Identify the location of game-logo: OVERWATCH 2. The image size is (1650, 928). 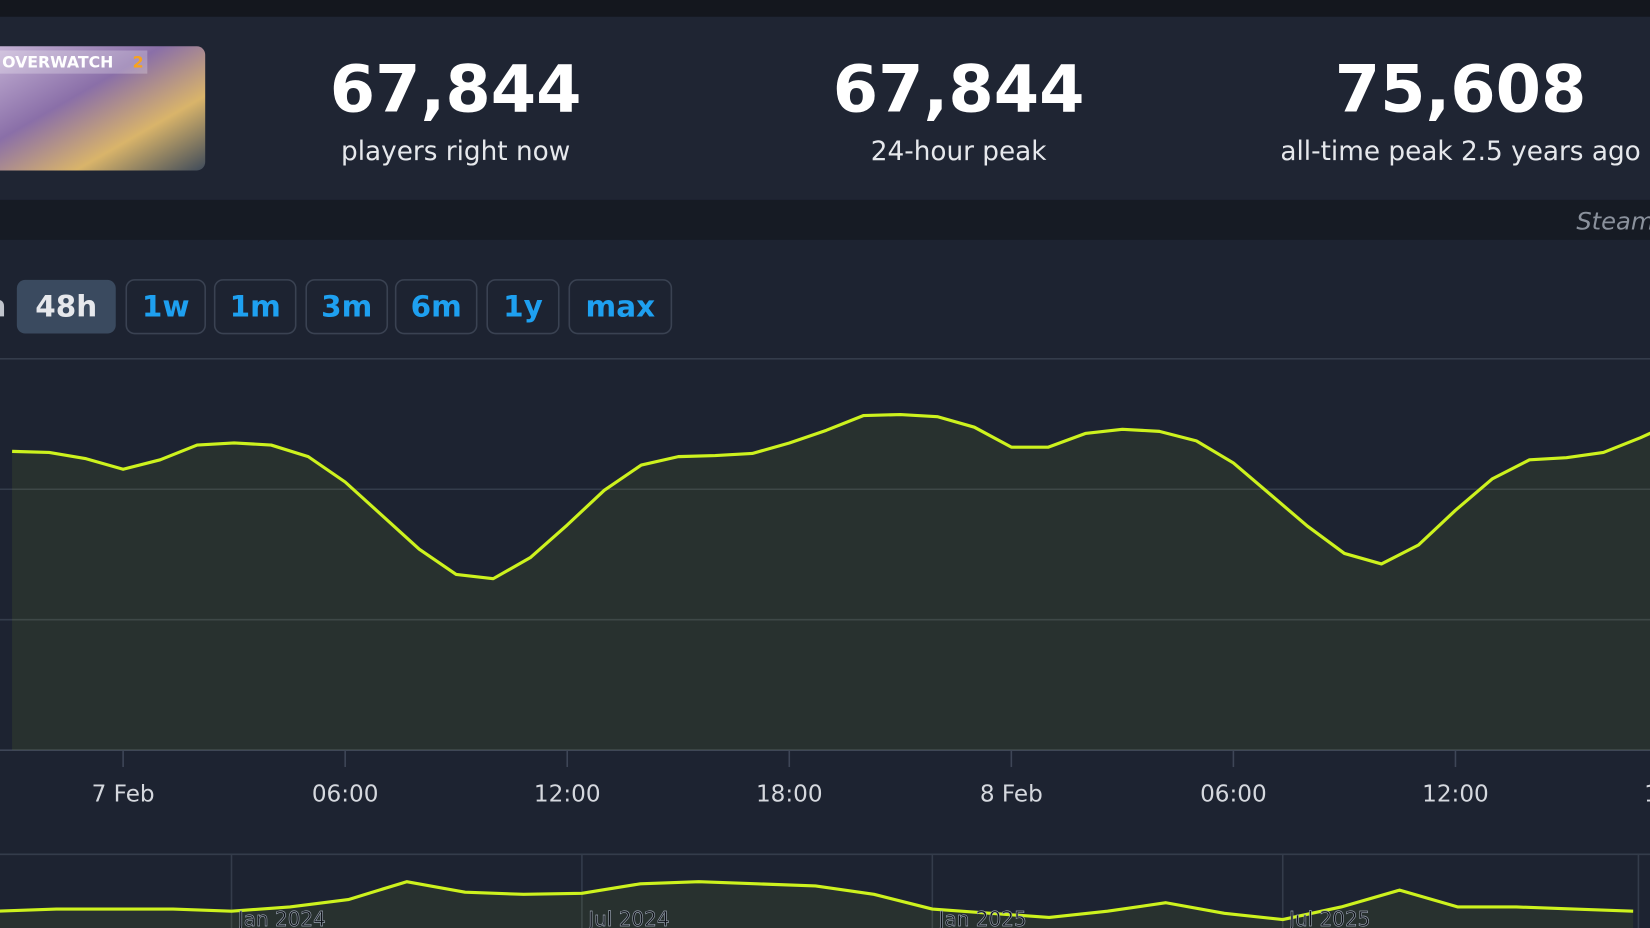
(103, 108).